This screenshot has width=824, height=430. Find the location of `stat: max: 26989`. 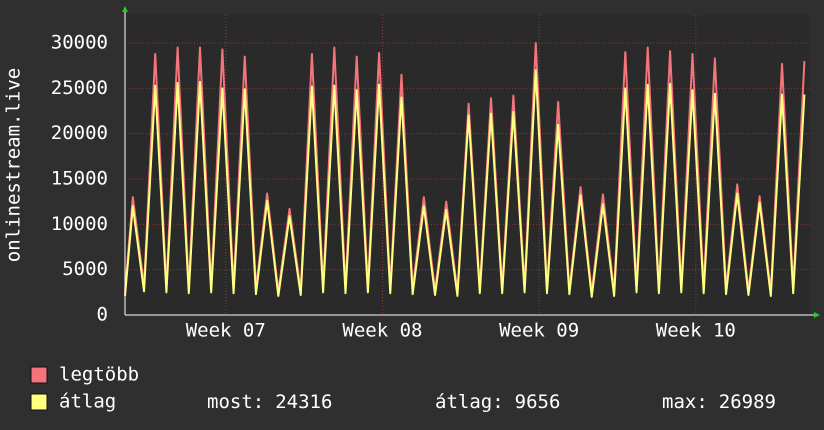

stat: max: 26989 is located at coordinates (719, 402).